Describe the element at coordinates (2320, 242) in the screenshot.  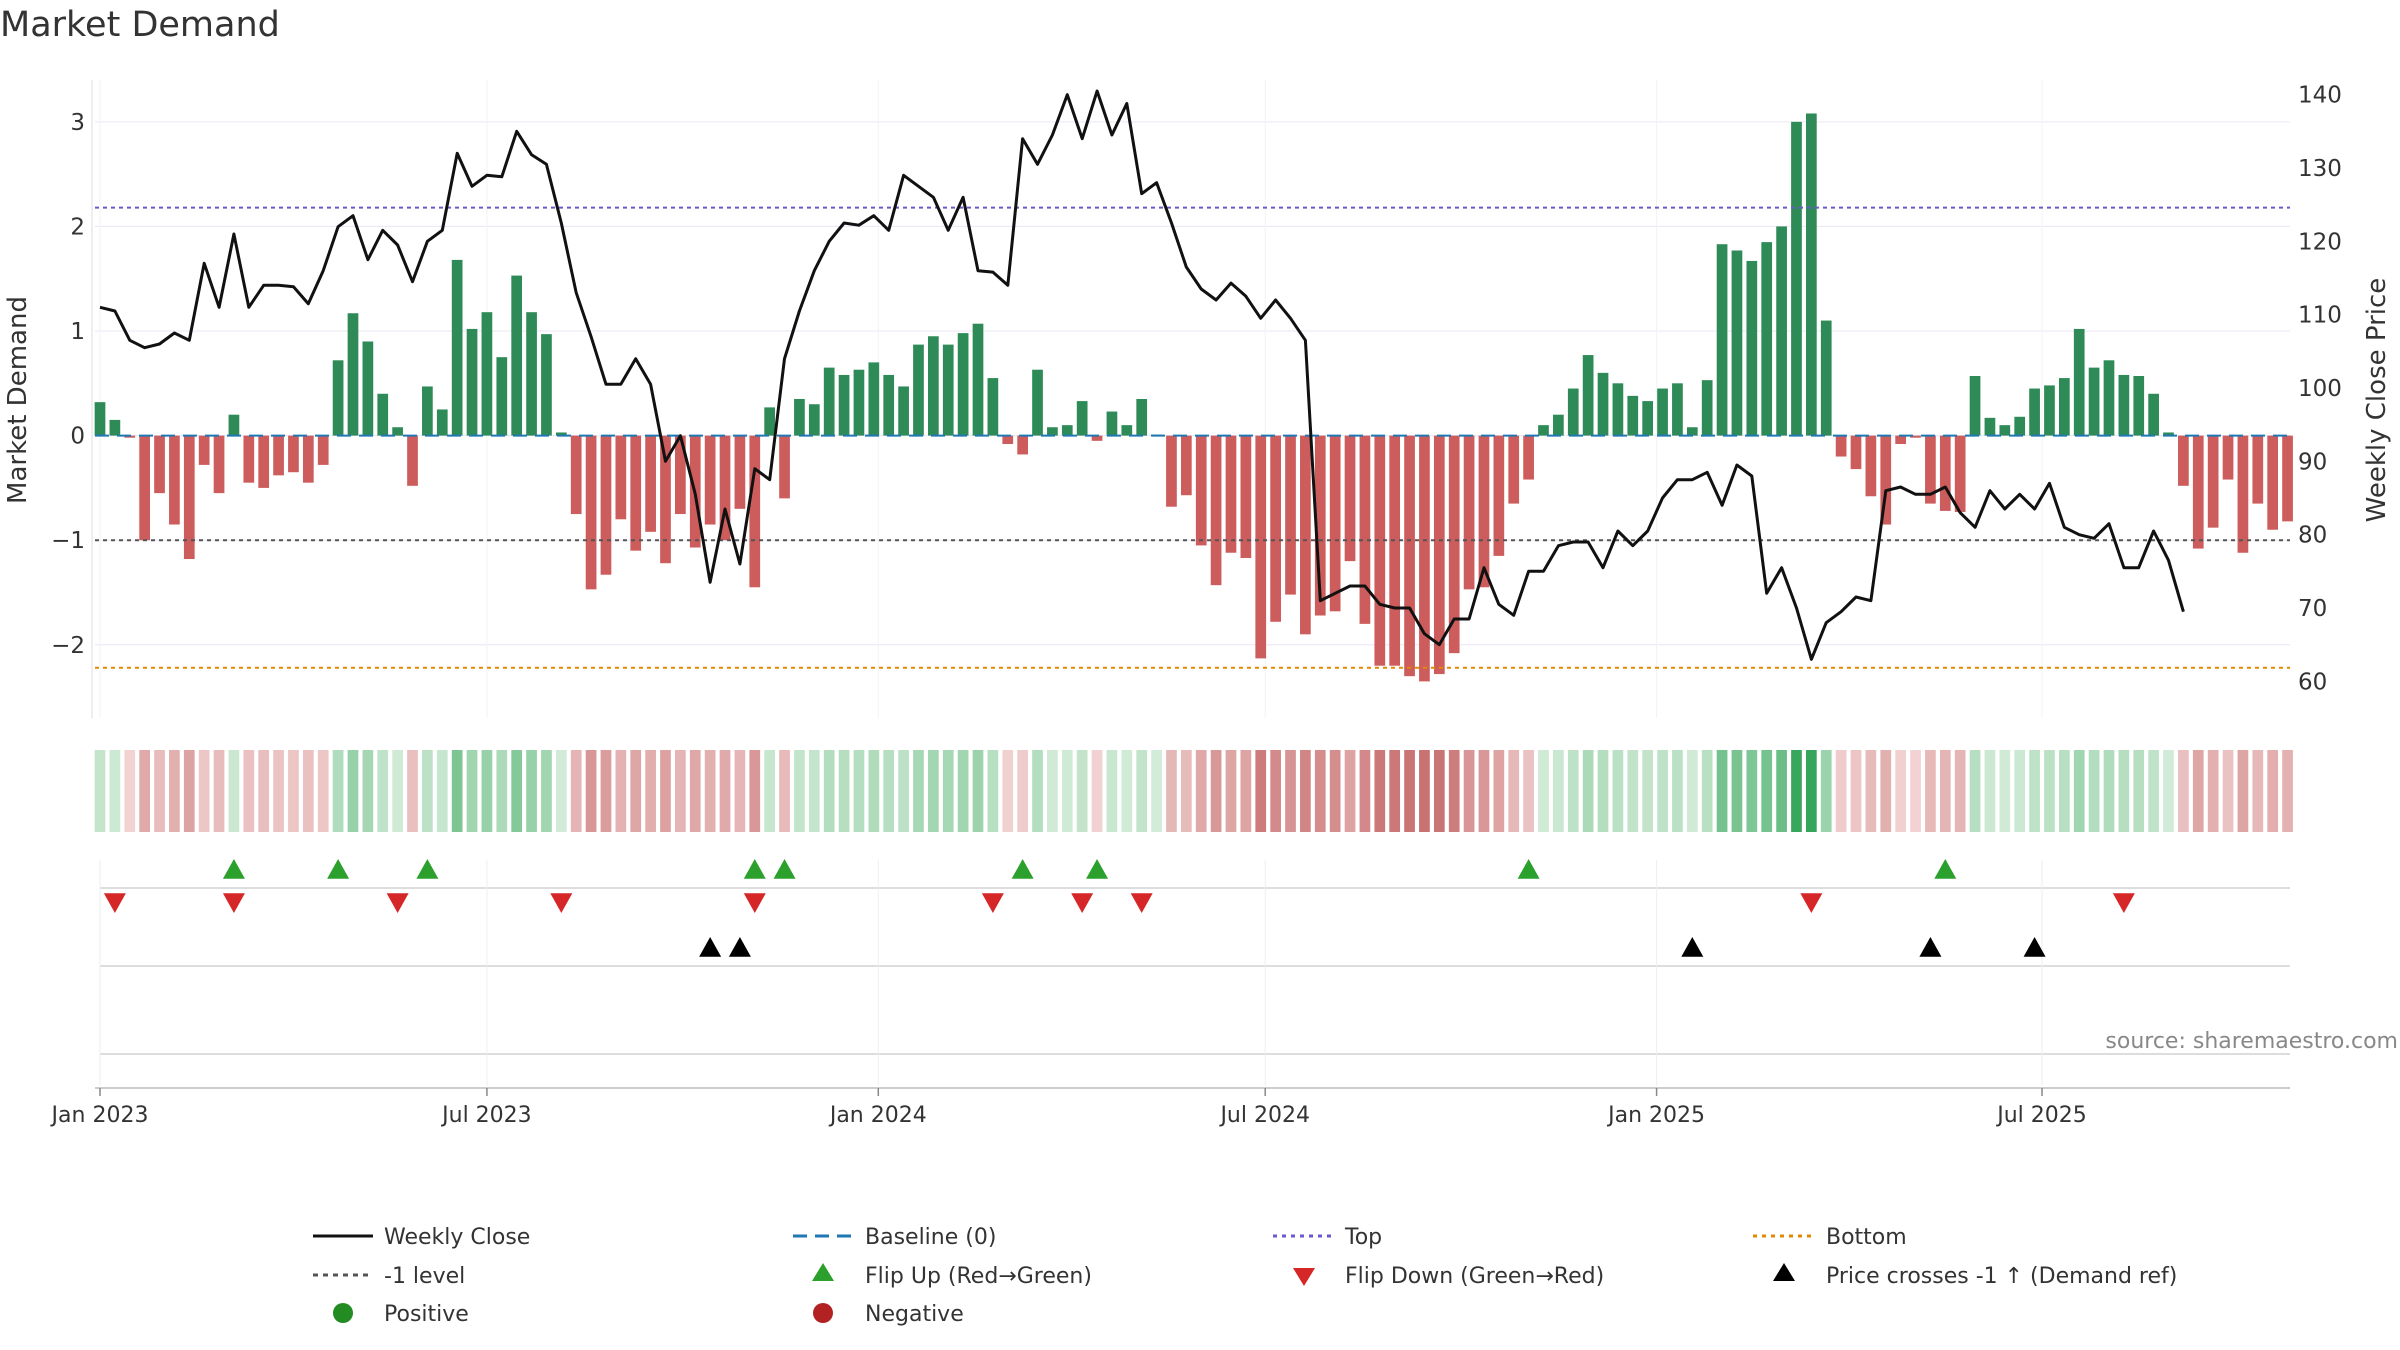
I see `right-tick-label: 120` at that location.